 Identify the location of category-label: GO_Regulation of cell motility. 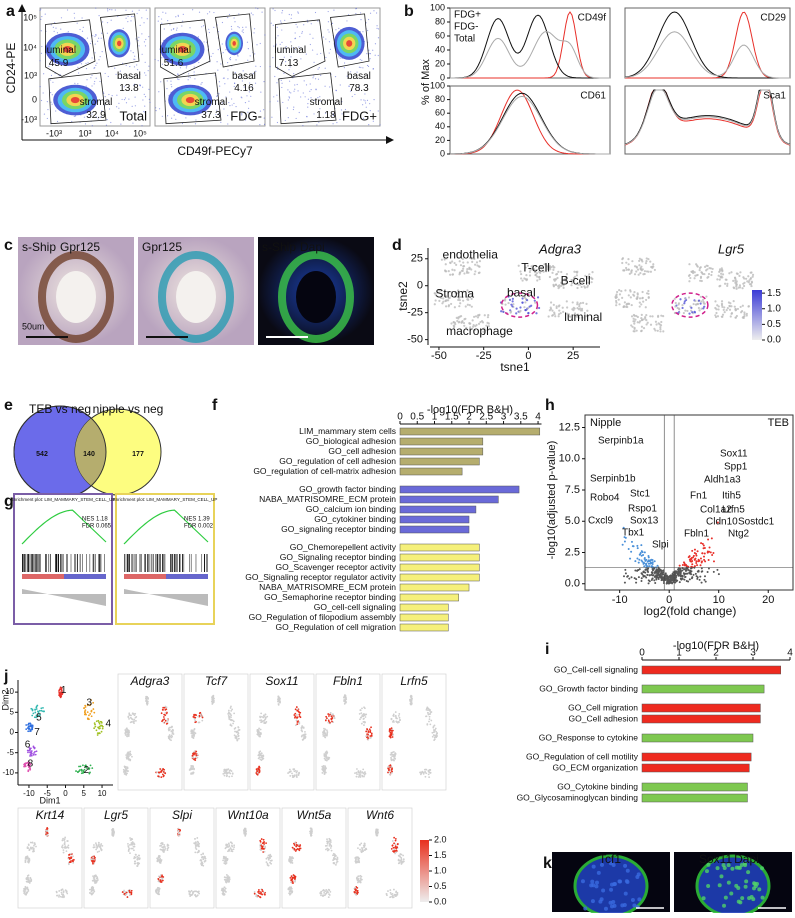
(582, 756).